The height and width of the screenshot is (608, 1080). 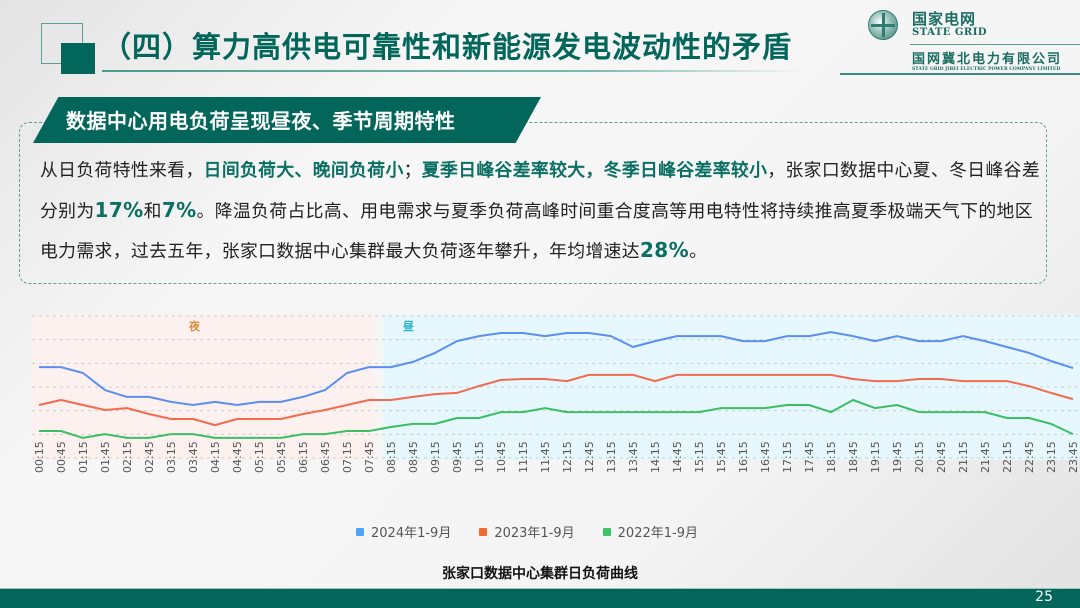 What do you see at coordinates (149, 457) in the screenshot?
I see `x-axis-tick-label: 02:45` at bounding box center [149, 457].